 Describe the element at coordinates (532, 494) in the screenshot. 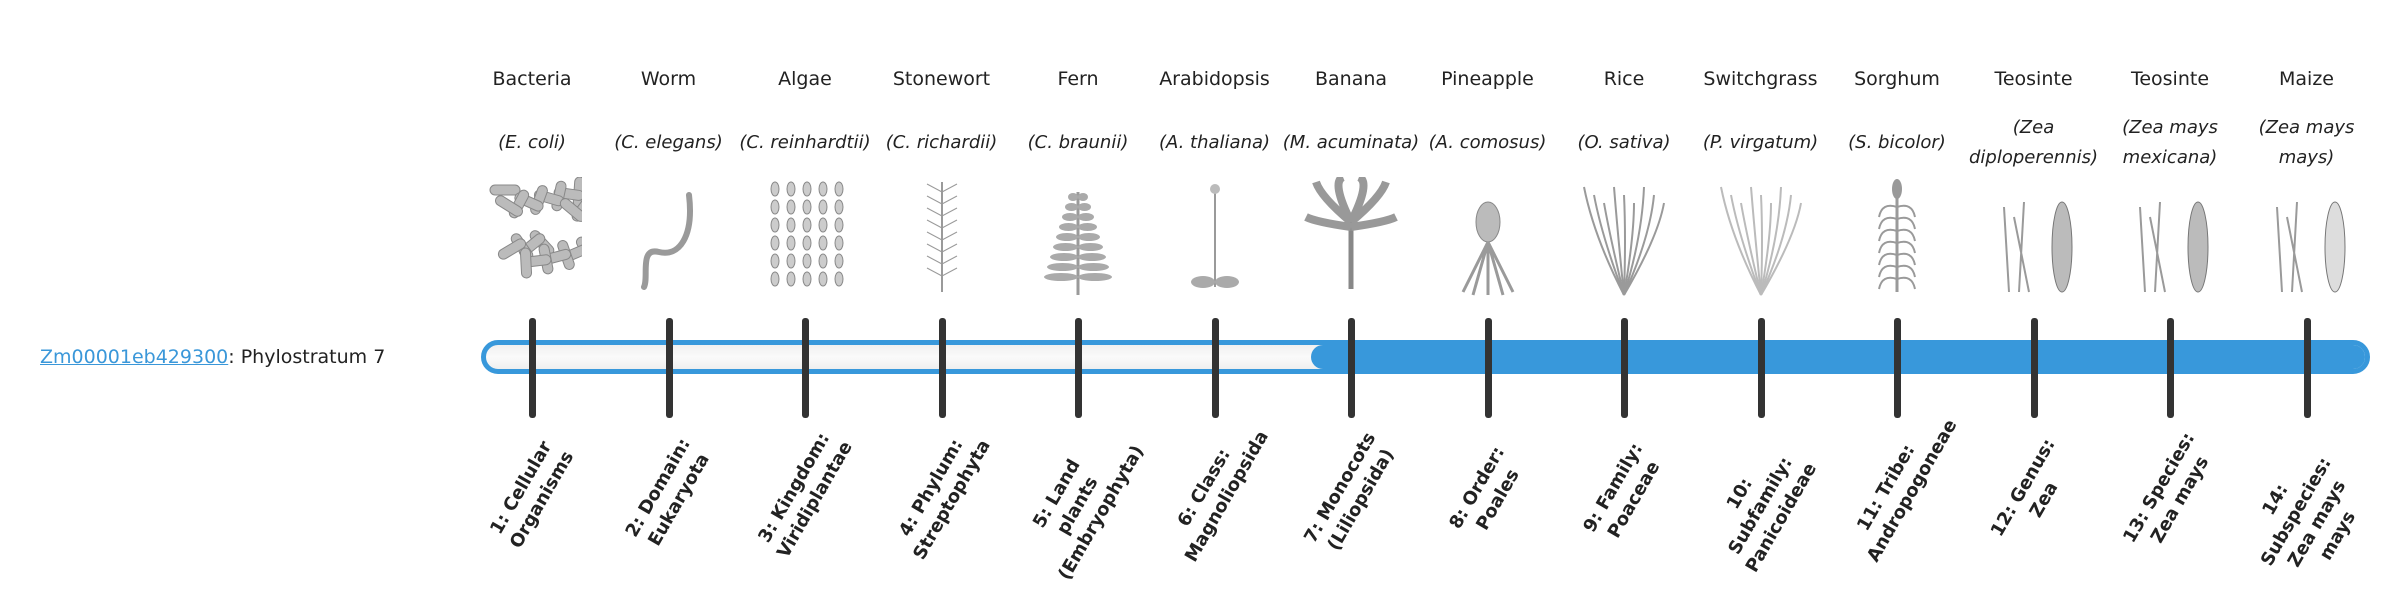

I see `taxonomic-rank-label: 1: Cellular Organisms` at that location.